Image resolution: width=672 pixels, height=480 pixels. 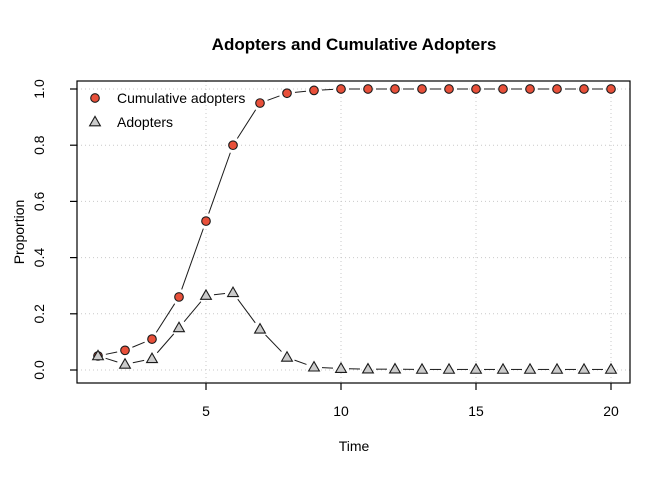 What do you see at coordinates (206, 411) in the screenshot?
I see `x-tick-label: 5` at bounding box center [206, 411].